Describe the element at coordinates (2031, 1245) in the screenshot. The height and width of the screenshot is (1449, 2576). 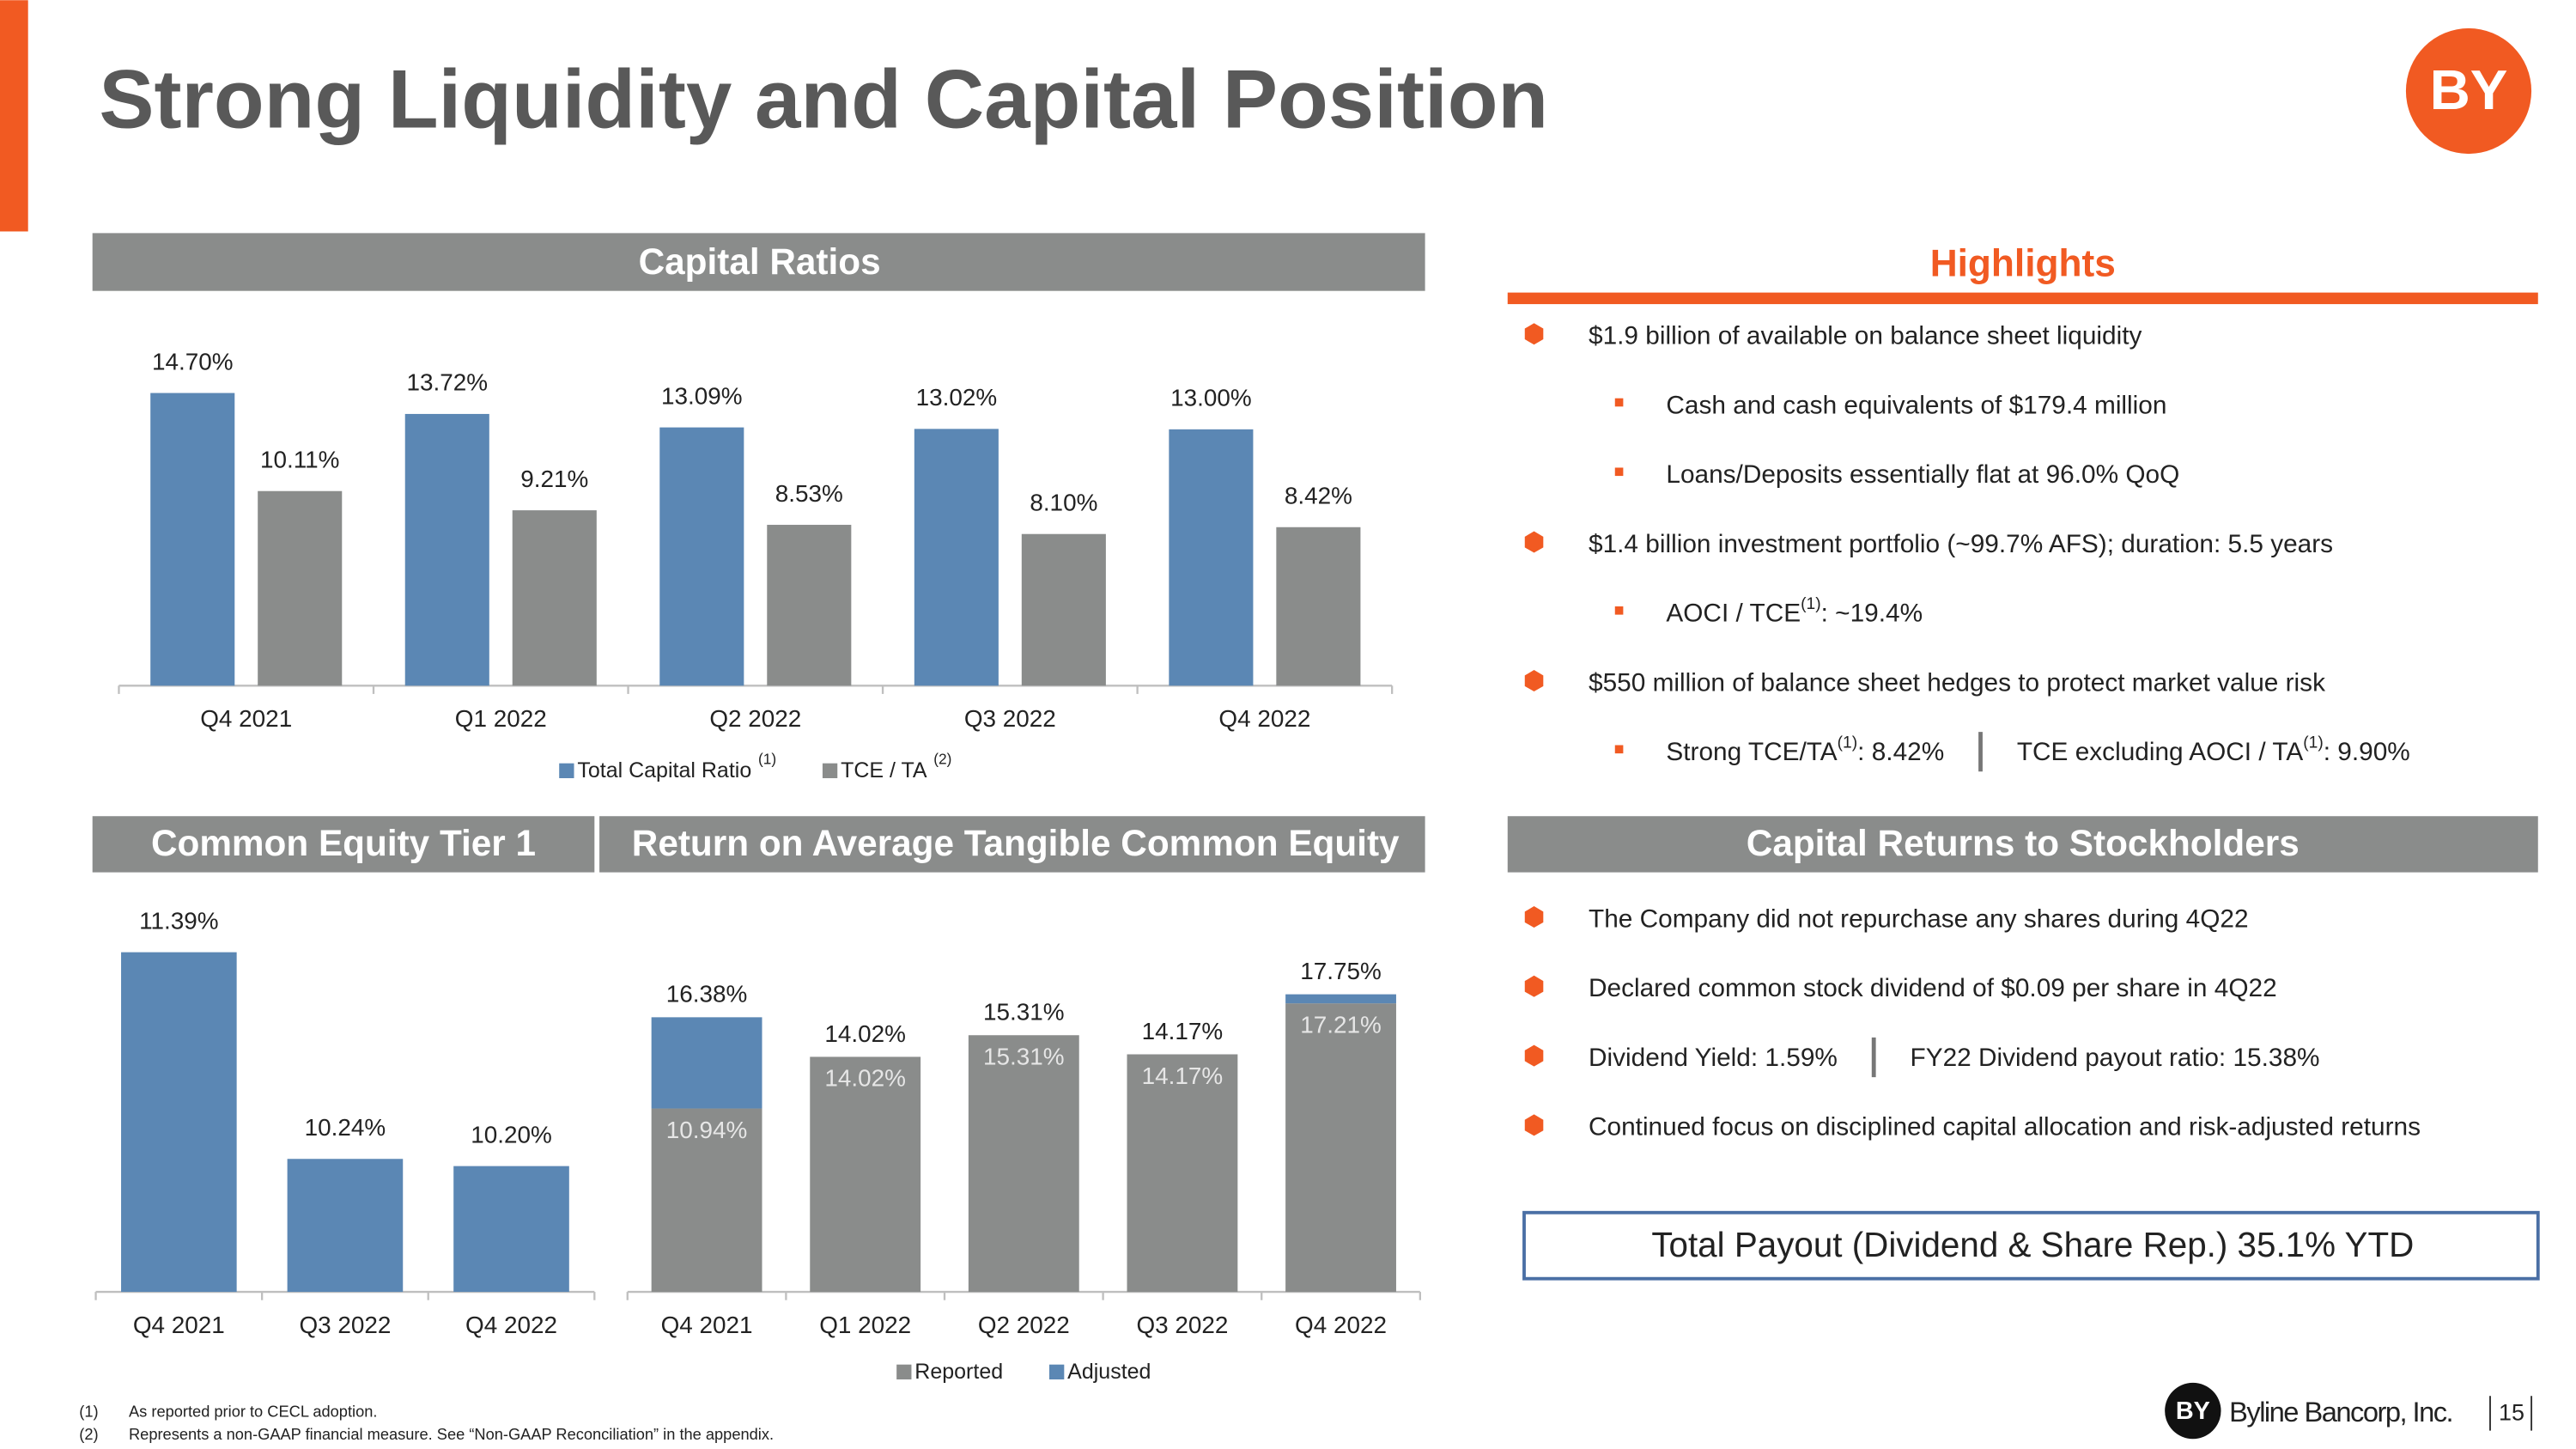
I see `payout-box` at that location.